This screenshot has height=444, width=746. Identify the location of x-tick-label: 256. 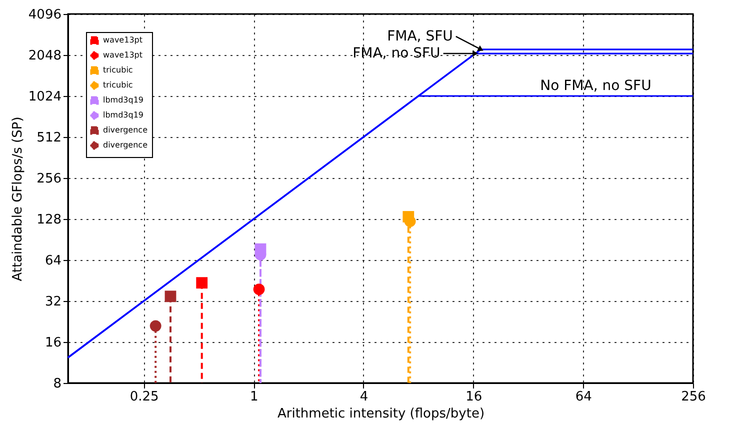
(693, 397).